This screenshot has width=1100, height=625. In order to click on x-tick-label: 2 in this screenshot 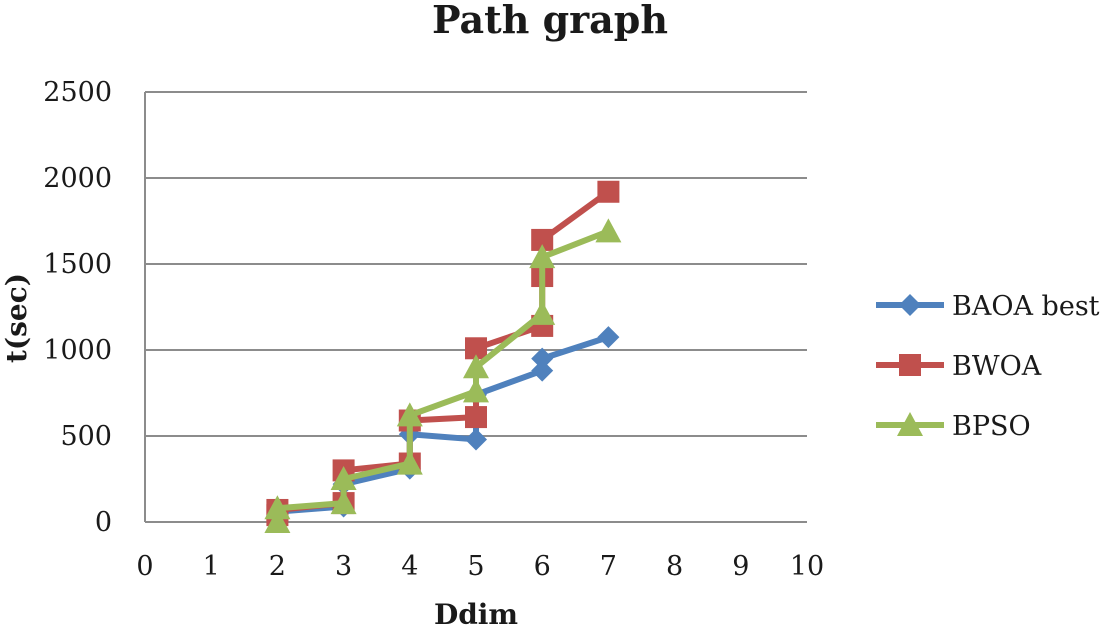, I will do `click(277, 566)`.